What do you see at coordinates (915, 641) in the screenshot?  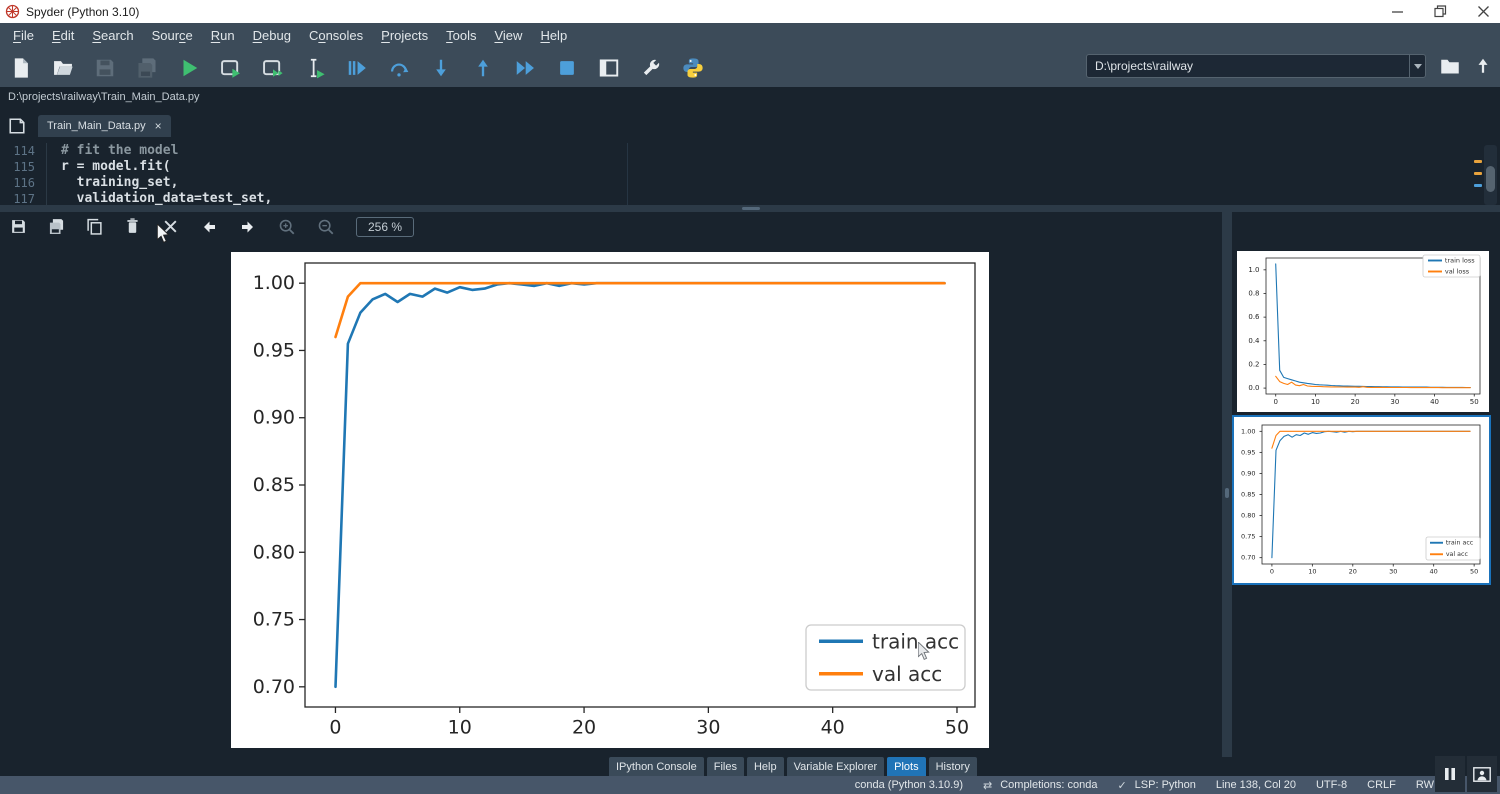 I see `svg-text: train acc` at bounding box center [915, 641].